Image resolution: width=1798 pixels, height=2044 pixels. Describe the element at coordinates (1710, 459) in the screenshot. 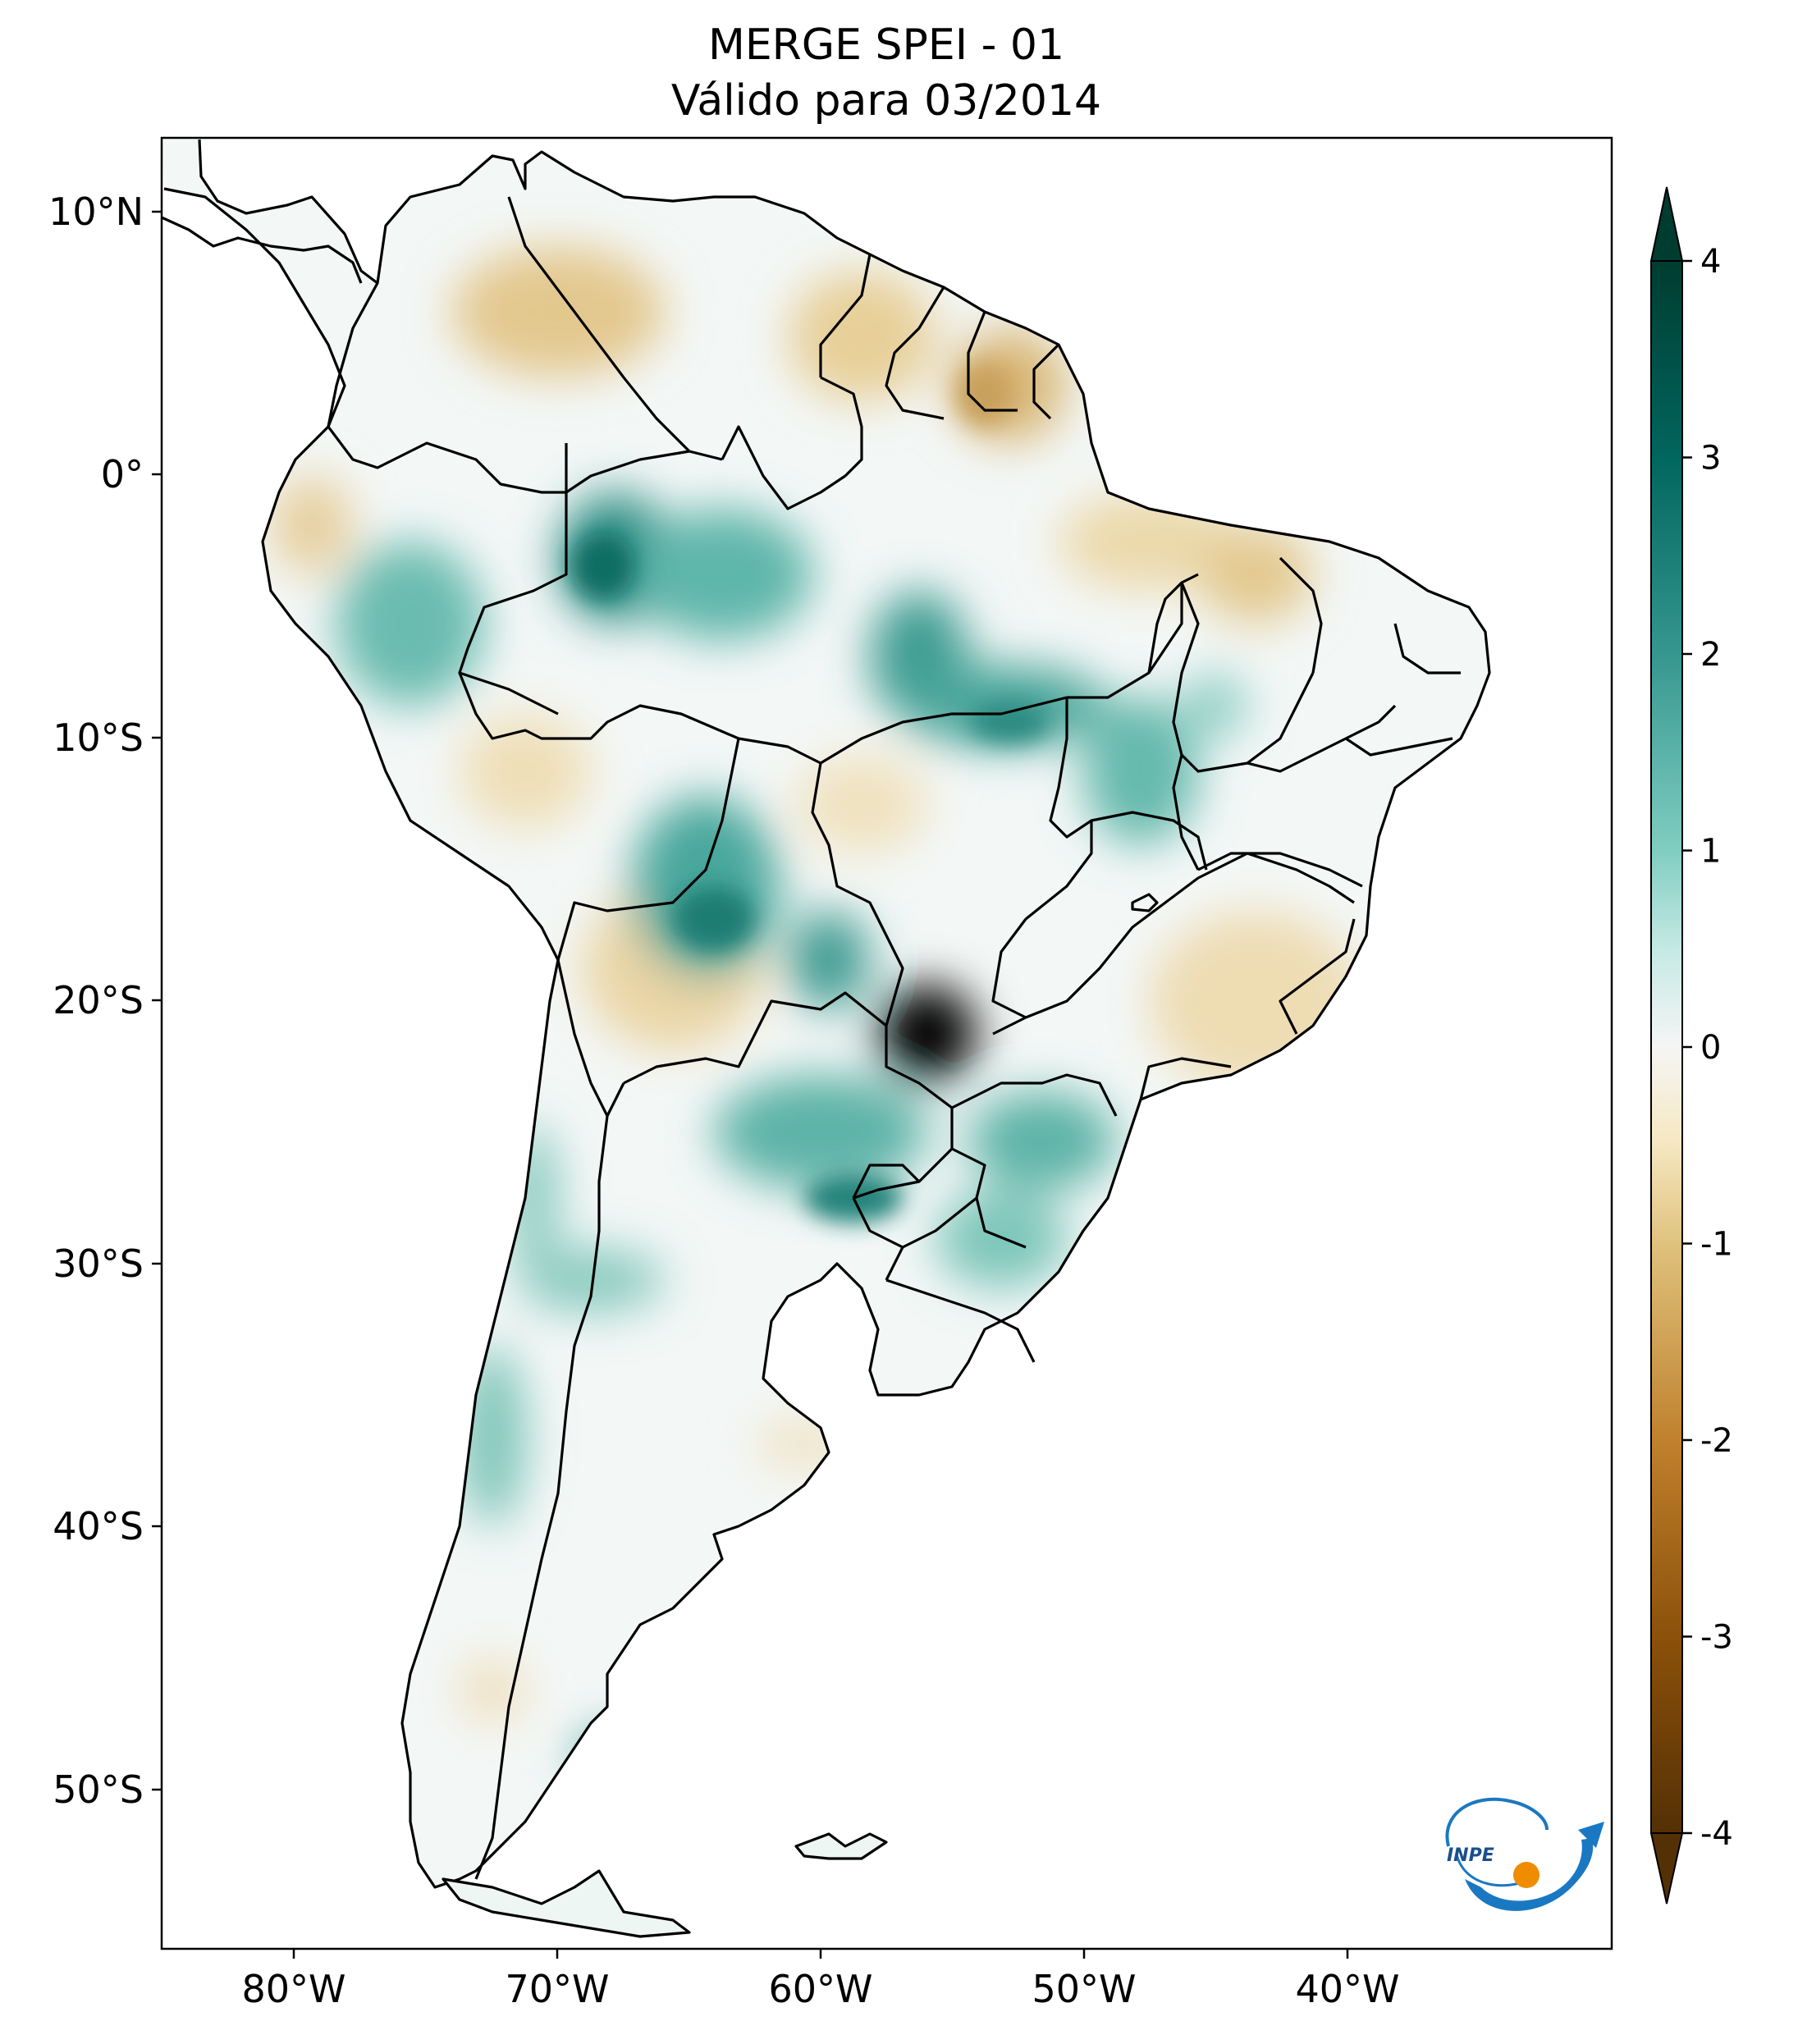

I see `colorbar-tick-label: 3` at that location.